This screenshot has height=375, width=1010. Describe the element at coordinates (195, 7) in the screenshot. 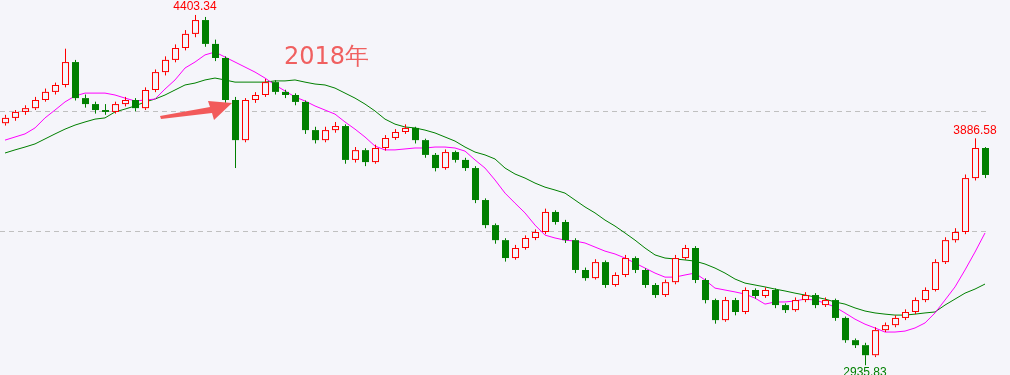

I see `annotation: 4403.34` at that location.